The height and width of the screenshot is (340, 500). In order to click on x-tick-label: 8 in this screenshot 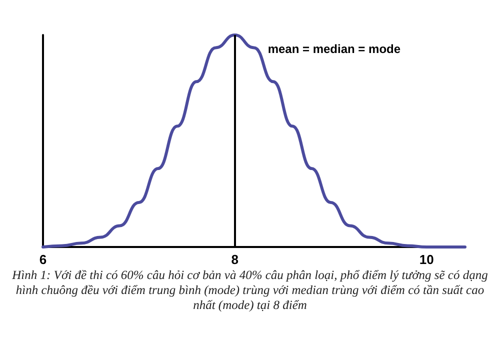, I will do `click(234, 259)`.